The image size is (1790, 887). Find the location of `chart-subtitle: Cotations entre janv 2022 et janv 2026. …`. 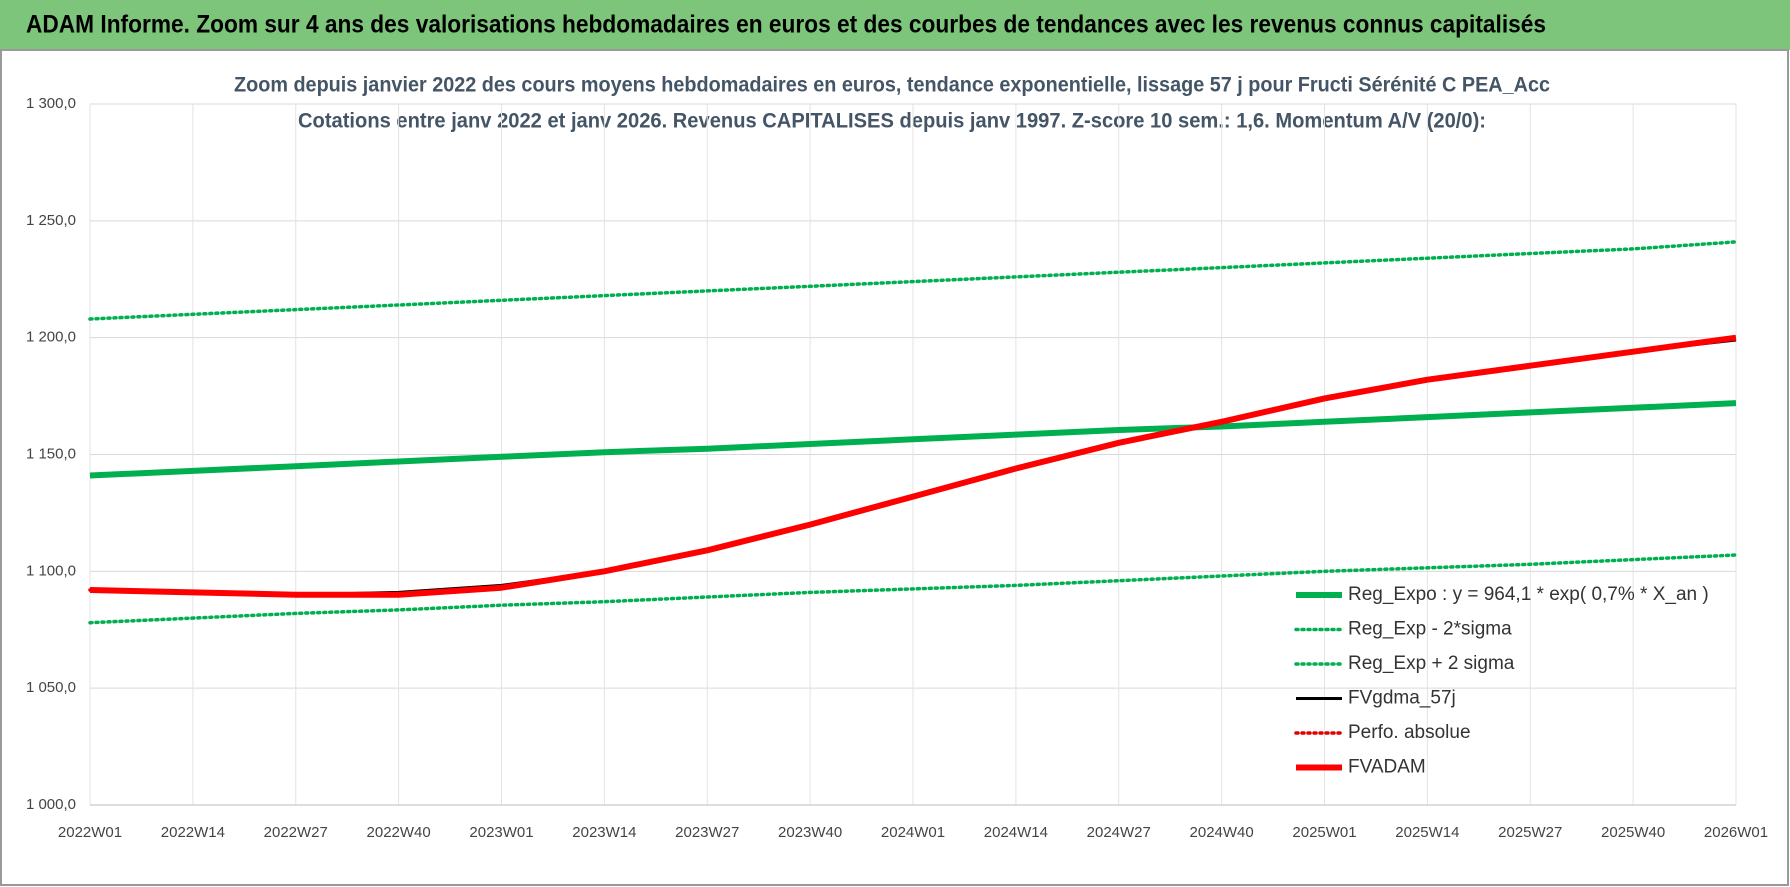

chart-subtitle: Cotations entre janv 2022 et janv 2026. … is located at coordinates (892, 121).